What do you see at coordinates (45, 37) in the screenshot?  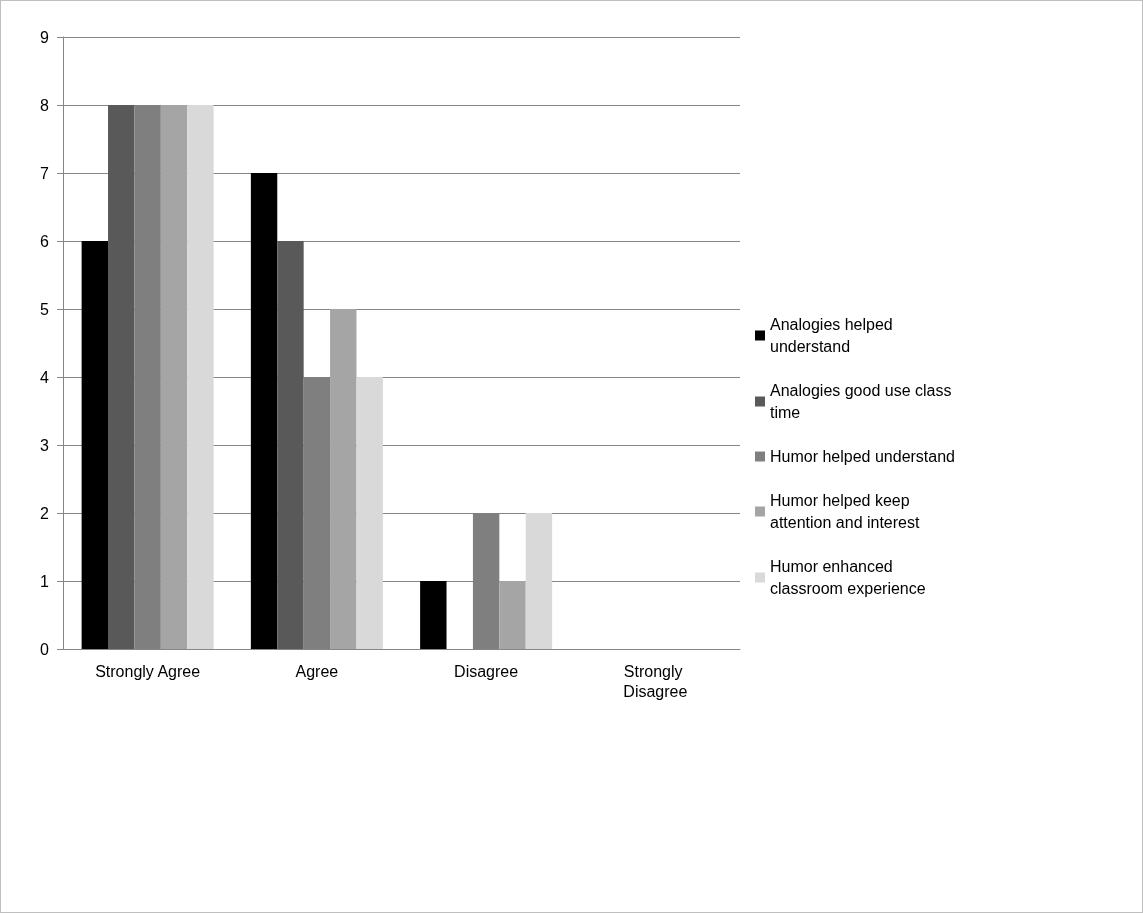 I see `y-tick-label: 9` at bounding box center [45, 37].